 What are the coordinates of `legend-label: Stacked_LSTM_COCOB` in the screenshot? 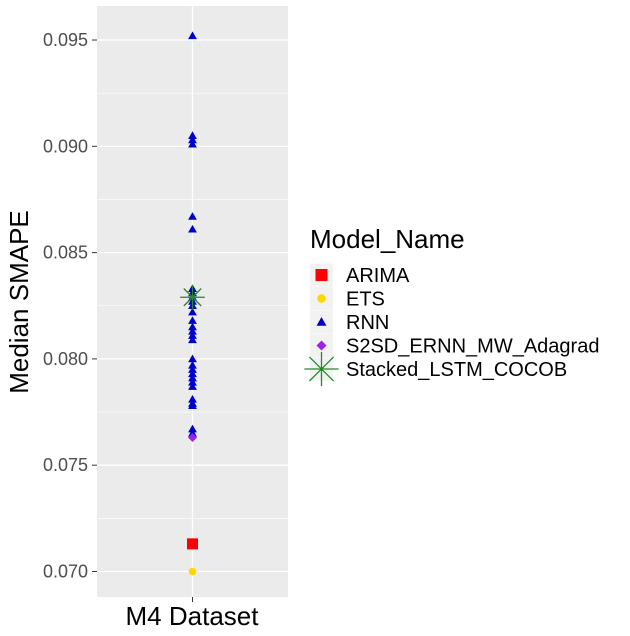 It's located at (456, 370).